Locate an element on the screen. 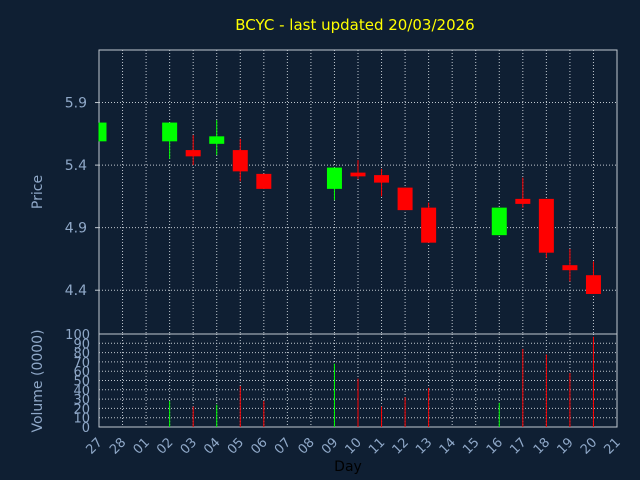 Image resolution: width=640 pixels, height=480 pixels. x-tick-label: 15 is located at coordinates (471, 446).